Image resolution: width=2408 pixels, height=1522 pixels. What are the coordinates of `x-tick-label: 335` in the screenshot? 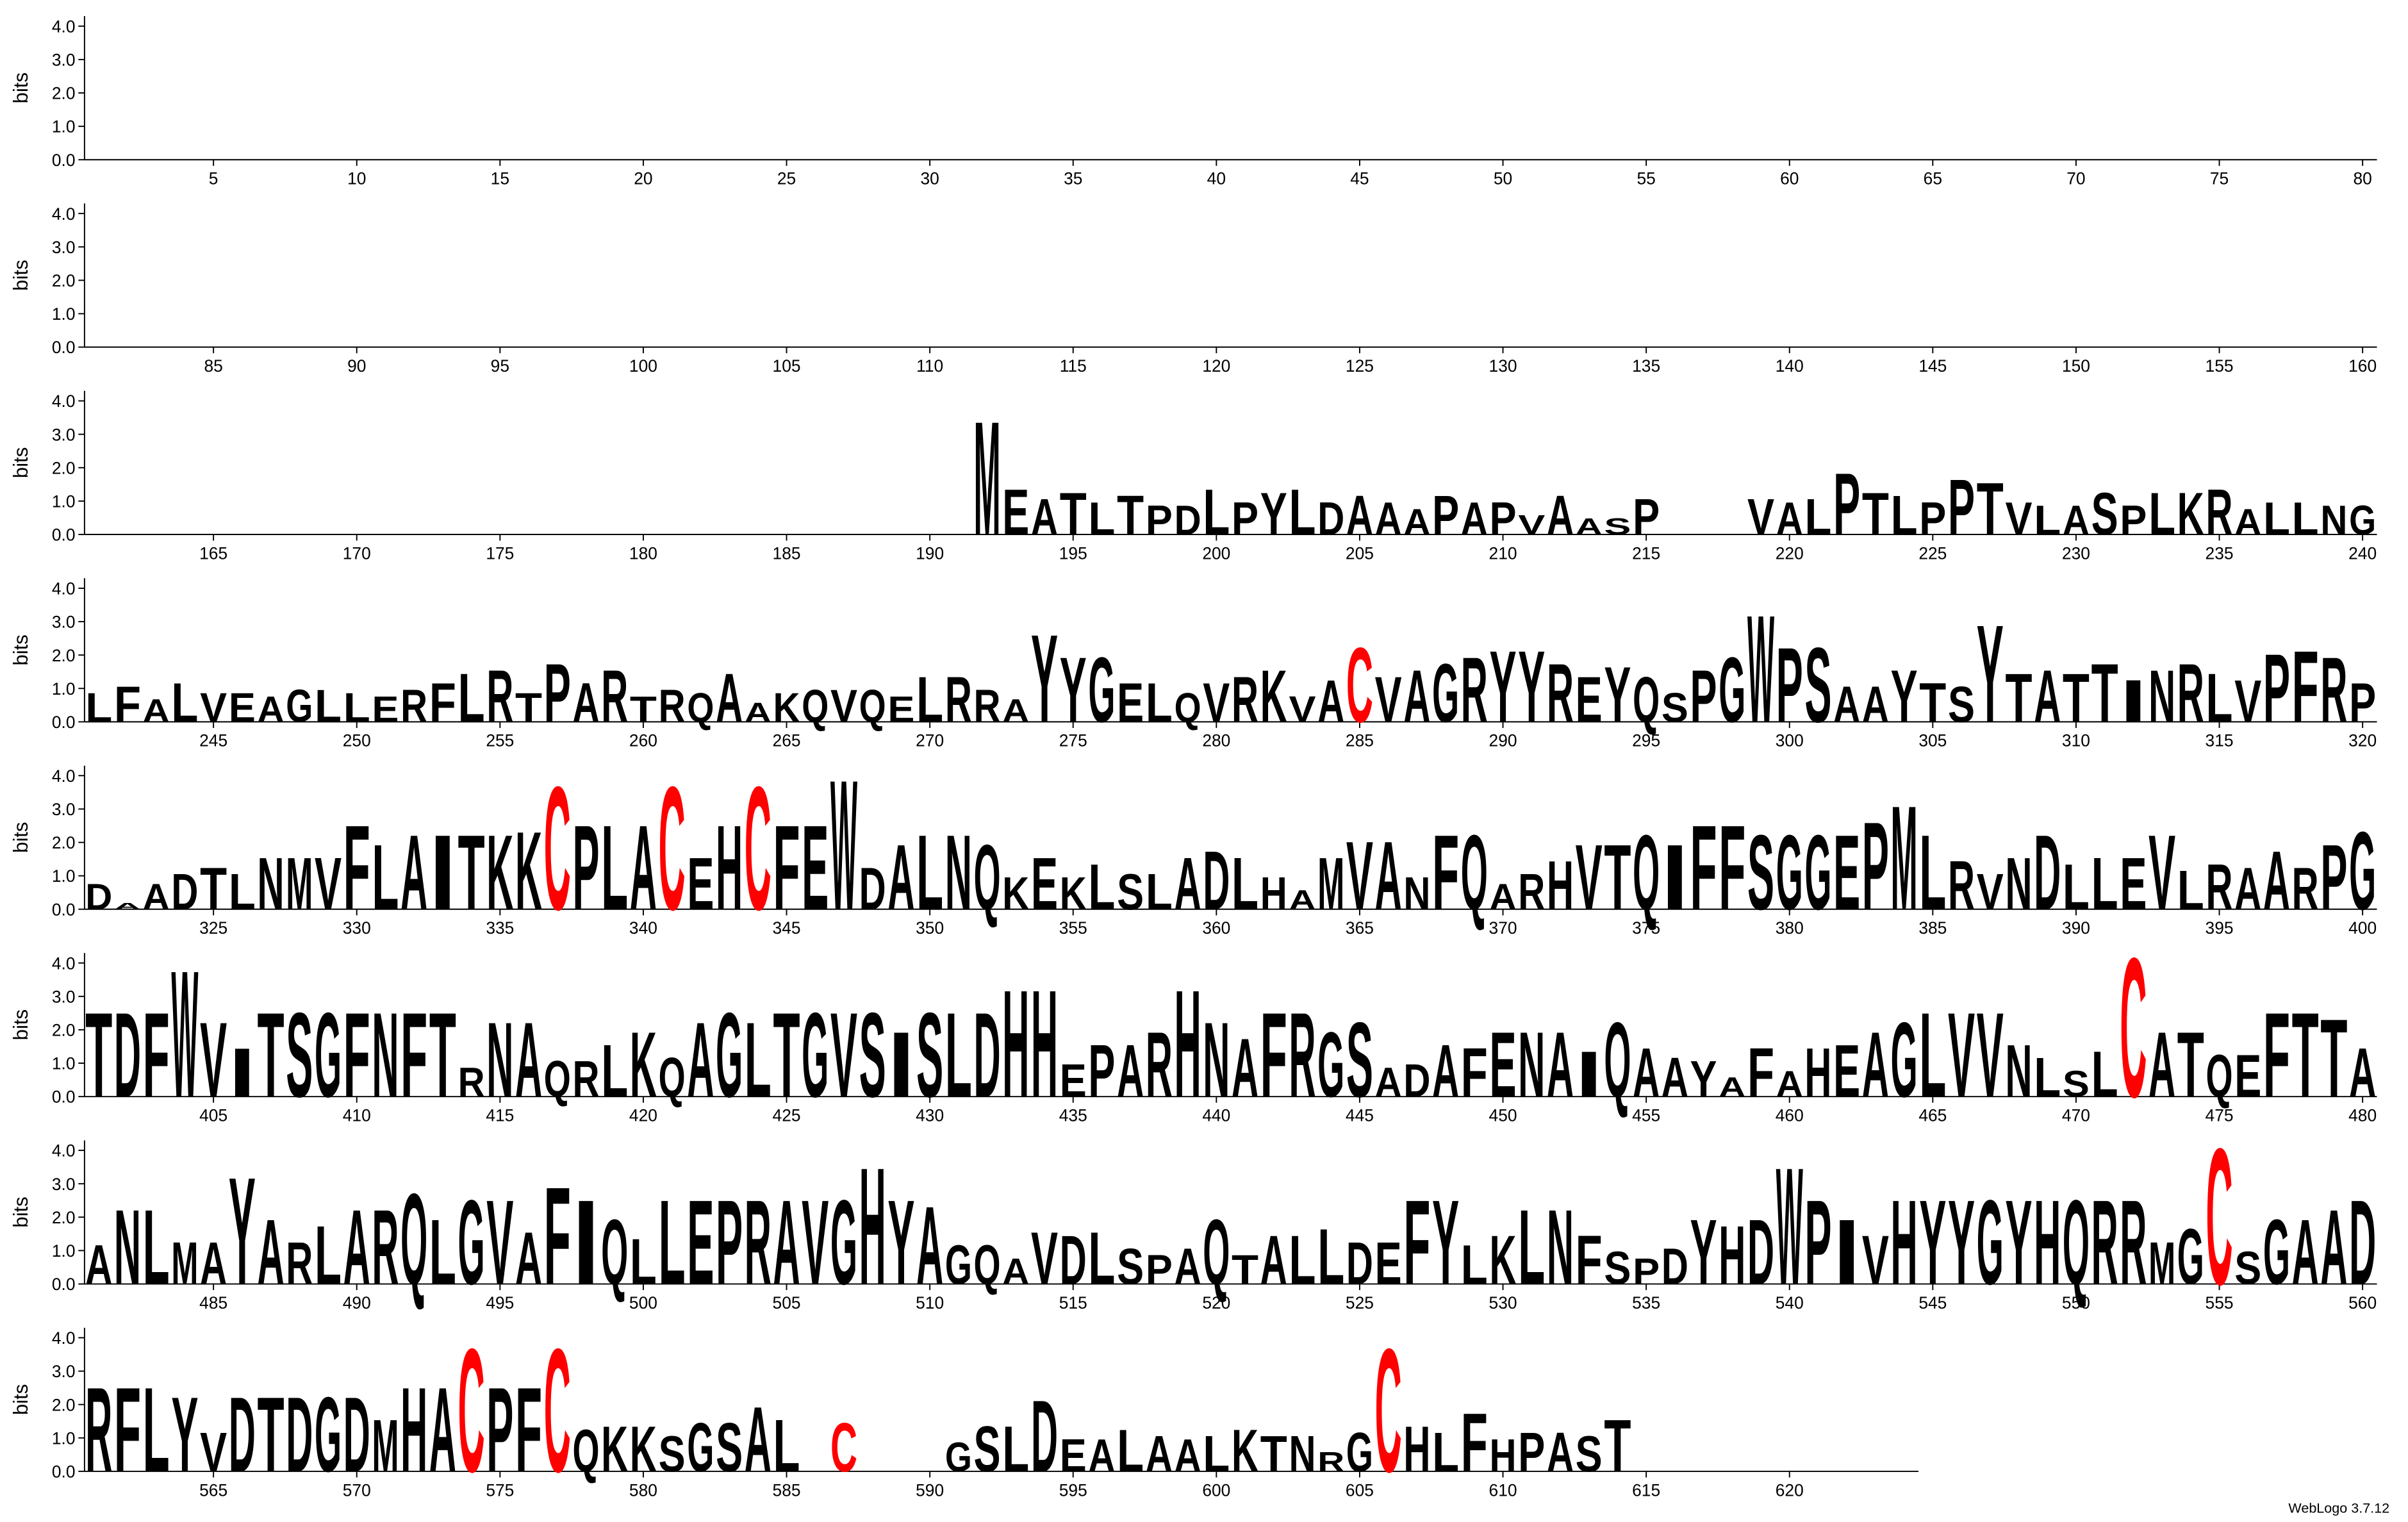 It's located at (500, 928).